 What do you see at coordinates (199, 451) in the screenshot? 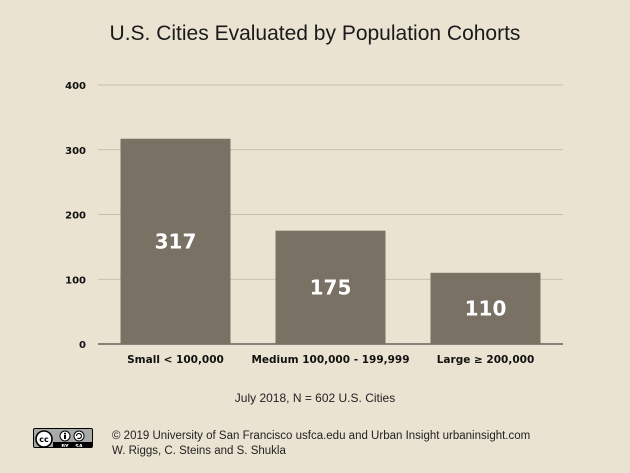
I see `authors-line: W. Riggs, C. Steins and S. Shukla` at bounding box center [199, 451].